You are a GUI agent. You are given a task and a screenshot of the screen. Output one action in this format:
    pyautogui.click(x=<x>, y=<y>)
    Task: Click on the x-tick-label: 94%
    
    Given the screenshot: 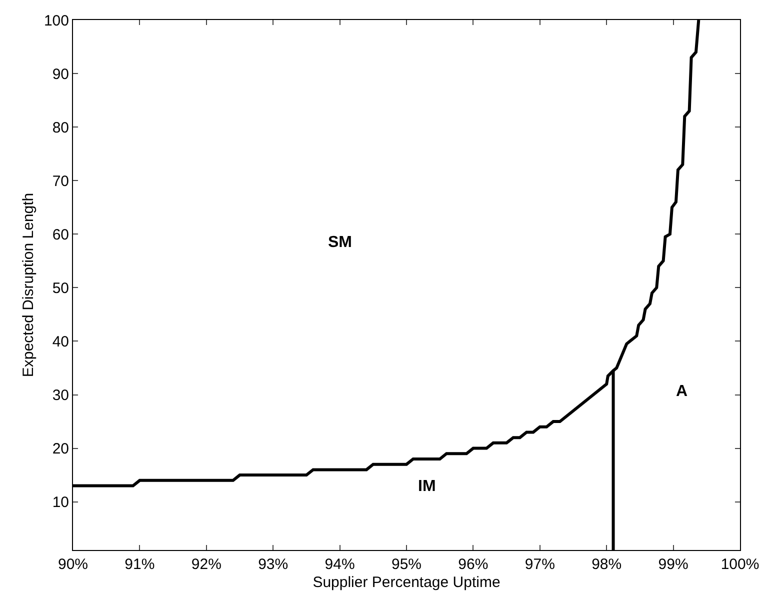 What is the action you would take?
    pyautogui.click(x=339, y=564)
    